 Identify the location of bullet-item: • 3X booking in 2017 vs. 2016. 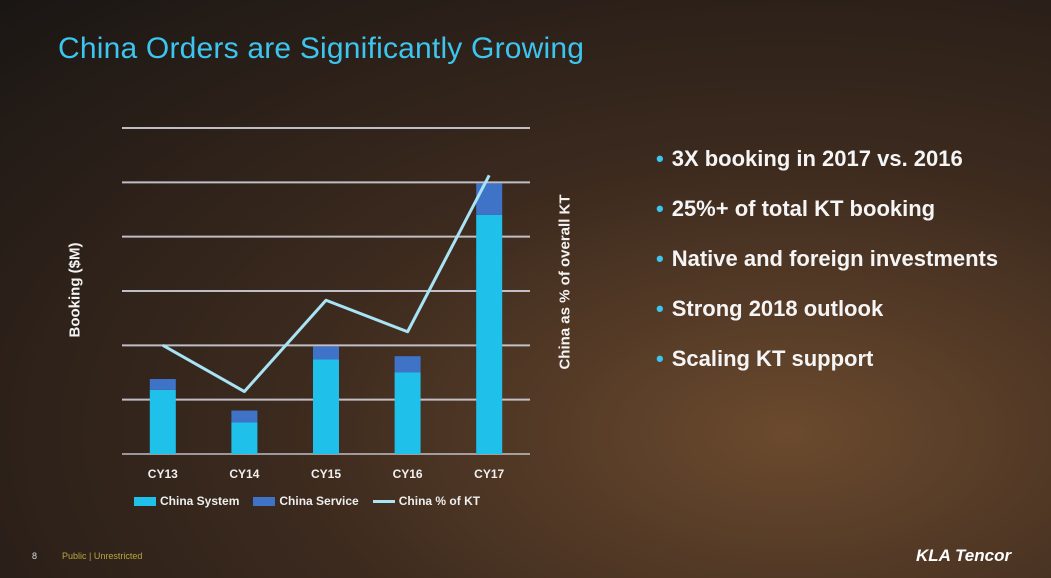
(827, 169).